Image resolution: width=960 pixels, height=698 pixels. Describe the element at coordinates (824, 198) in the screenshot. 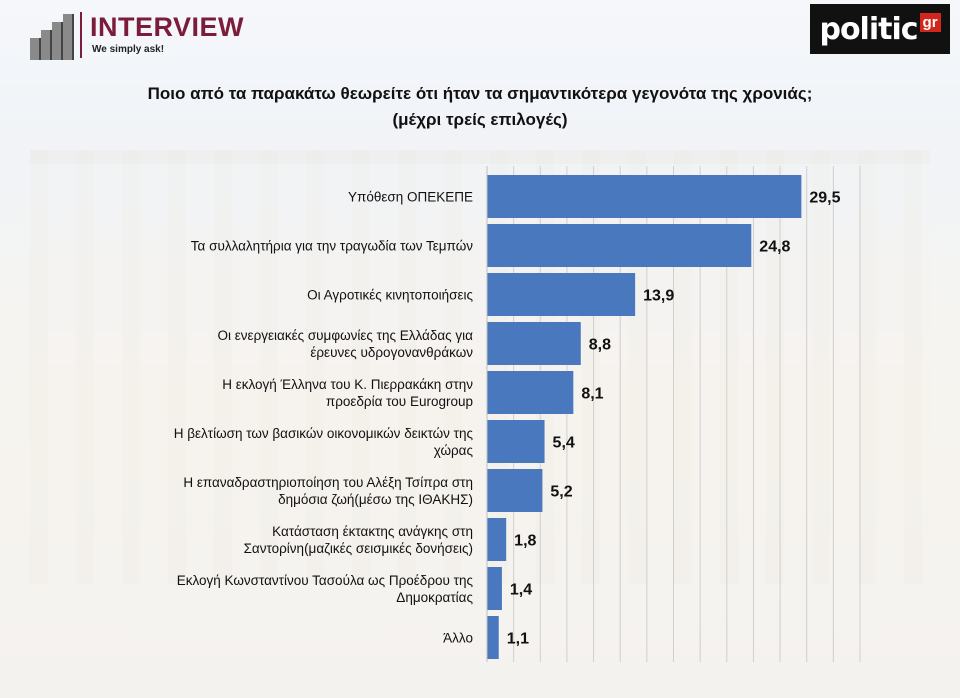

I see `bar-value-label: 29,5` at that location.